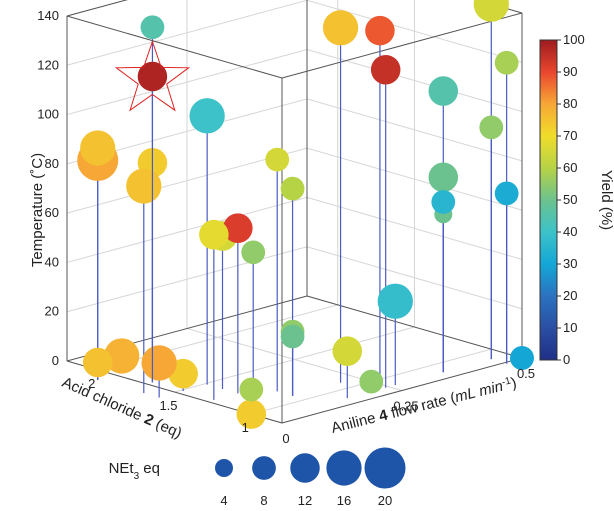 This screenshot has height=511, width=614. What do you see at coordinates (570, 199) in the screenshot?
I see `colorbar-tick-label: 50` at bounding box center [570, 199].